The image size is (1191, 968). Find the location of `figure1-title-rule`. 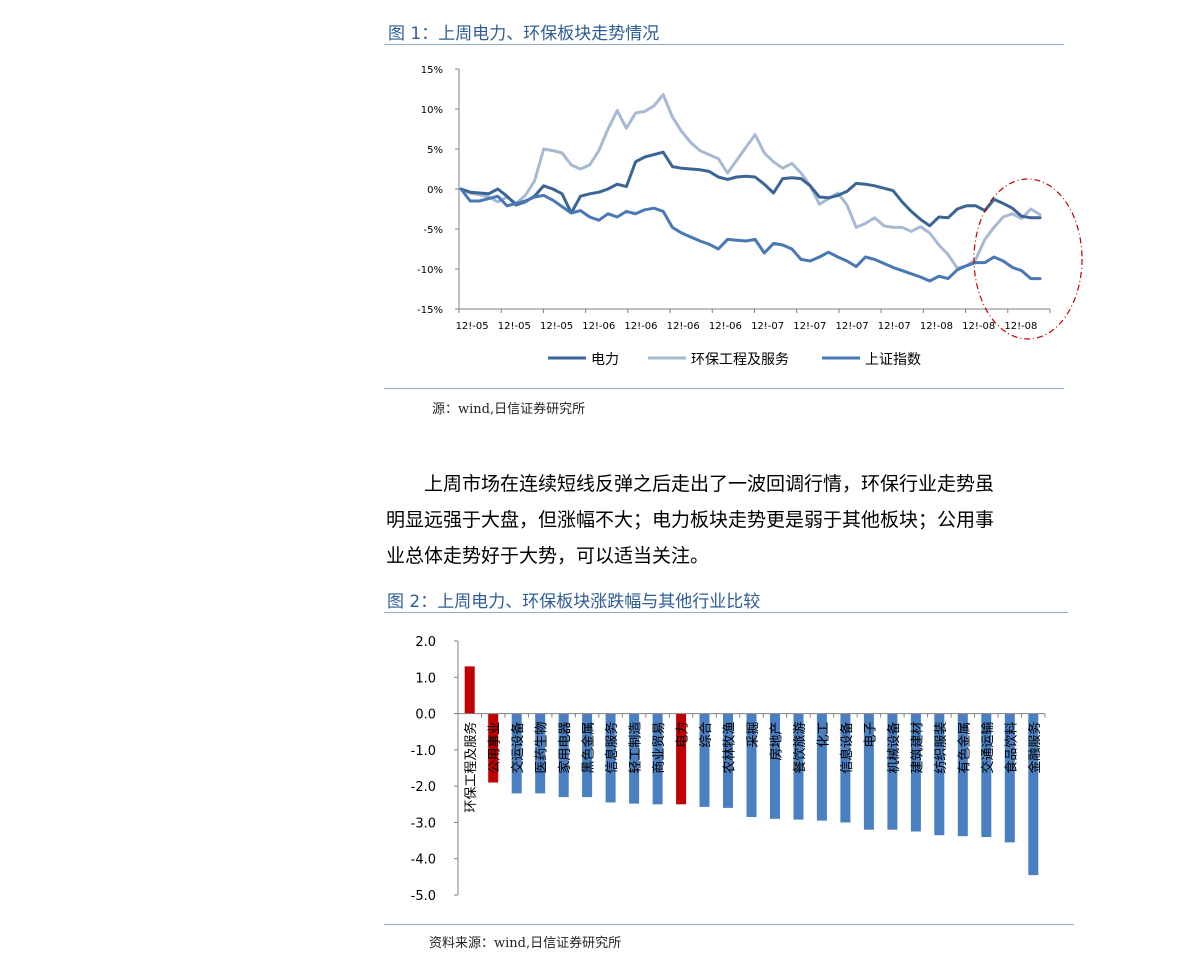

figure1-title-rule is located at coordinates (724, 44).